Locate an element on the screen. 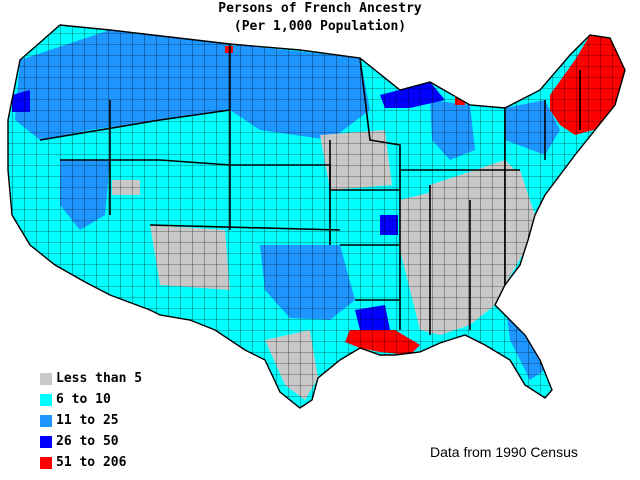 This screenshot has height=480, width=640. legend-label: Less than 5 is located at coordinates (99, 378).